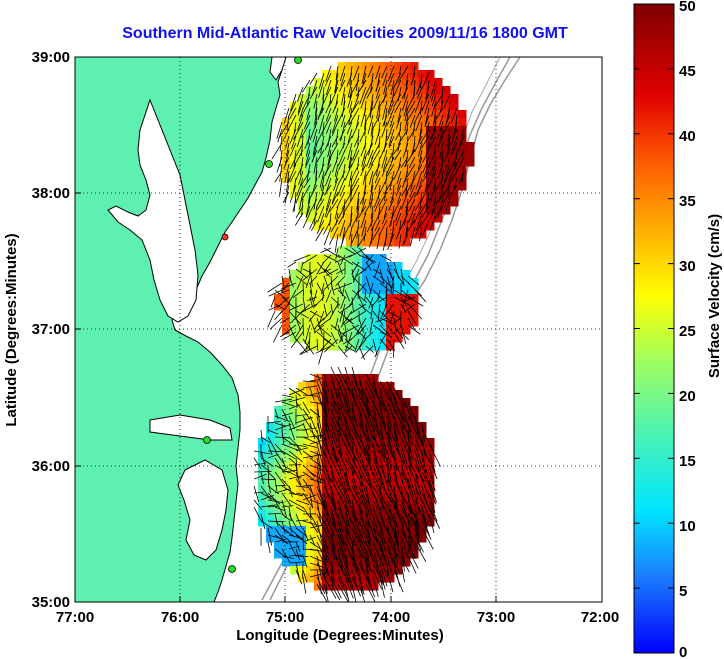 The height and width of the screenshot is (659, 724). What do you see at coordinates (687, 201) in the screenshot?
I see `colorbar-tick-label: 35` at bounding box center [687, 201].